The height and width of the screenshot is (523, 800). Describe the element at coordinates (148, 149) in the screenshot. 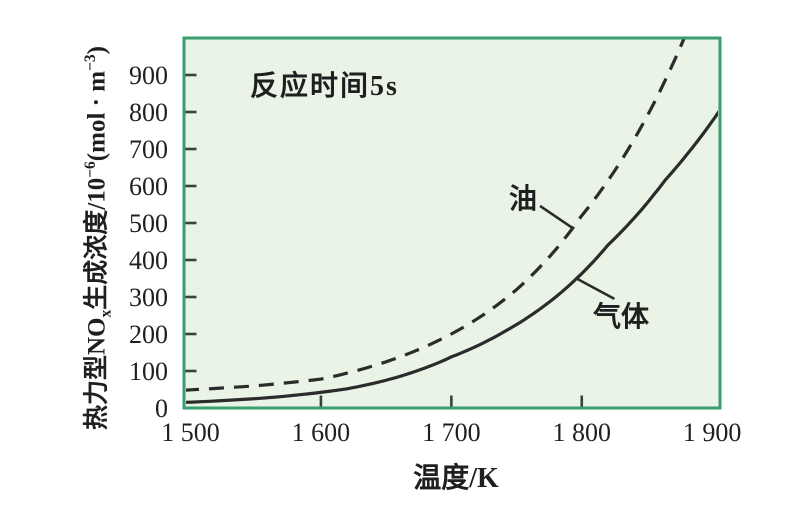

I see `y-tick-label: 700` at that location.